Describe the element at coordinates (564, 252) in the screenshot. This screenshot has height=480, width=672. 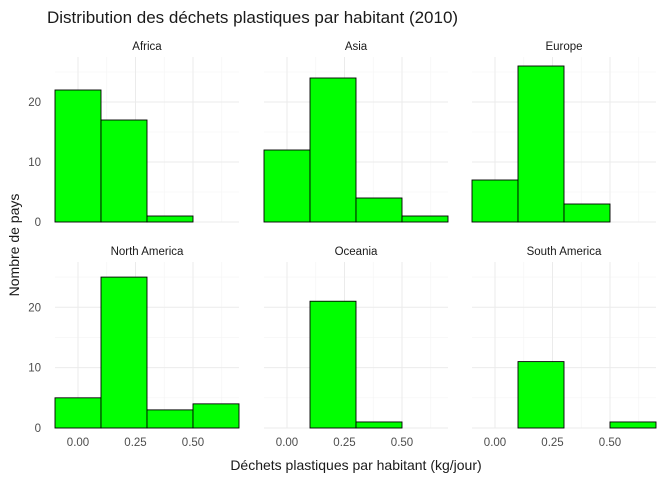
I see `facet-label: South America` at that location.